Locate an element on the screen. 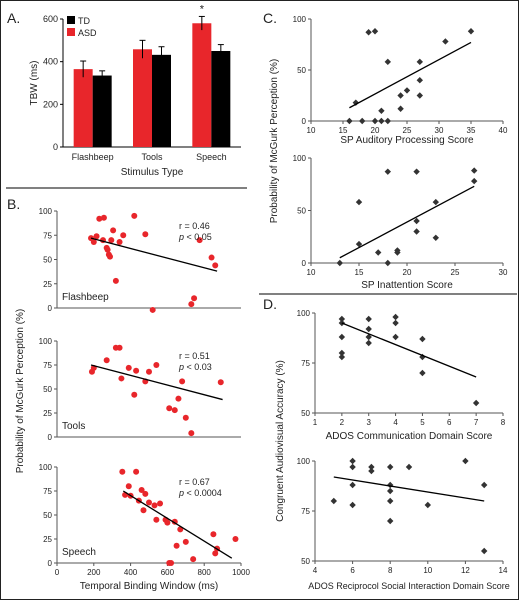  scatter-d1-x-tick-label: 6 is located at coordinates (449, 422).